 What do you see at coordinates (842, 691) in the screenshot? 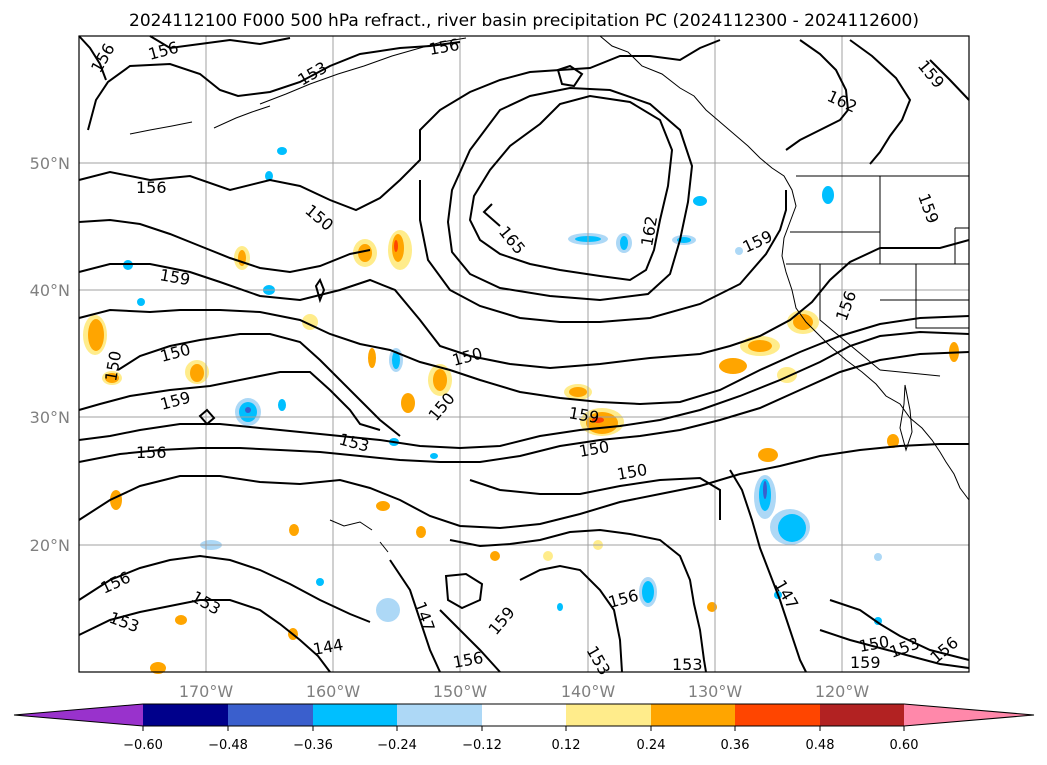
I see `lon-label-120w: 120°W` at bounding box center [842, 691].